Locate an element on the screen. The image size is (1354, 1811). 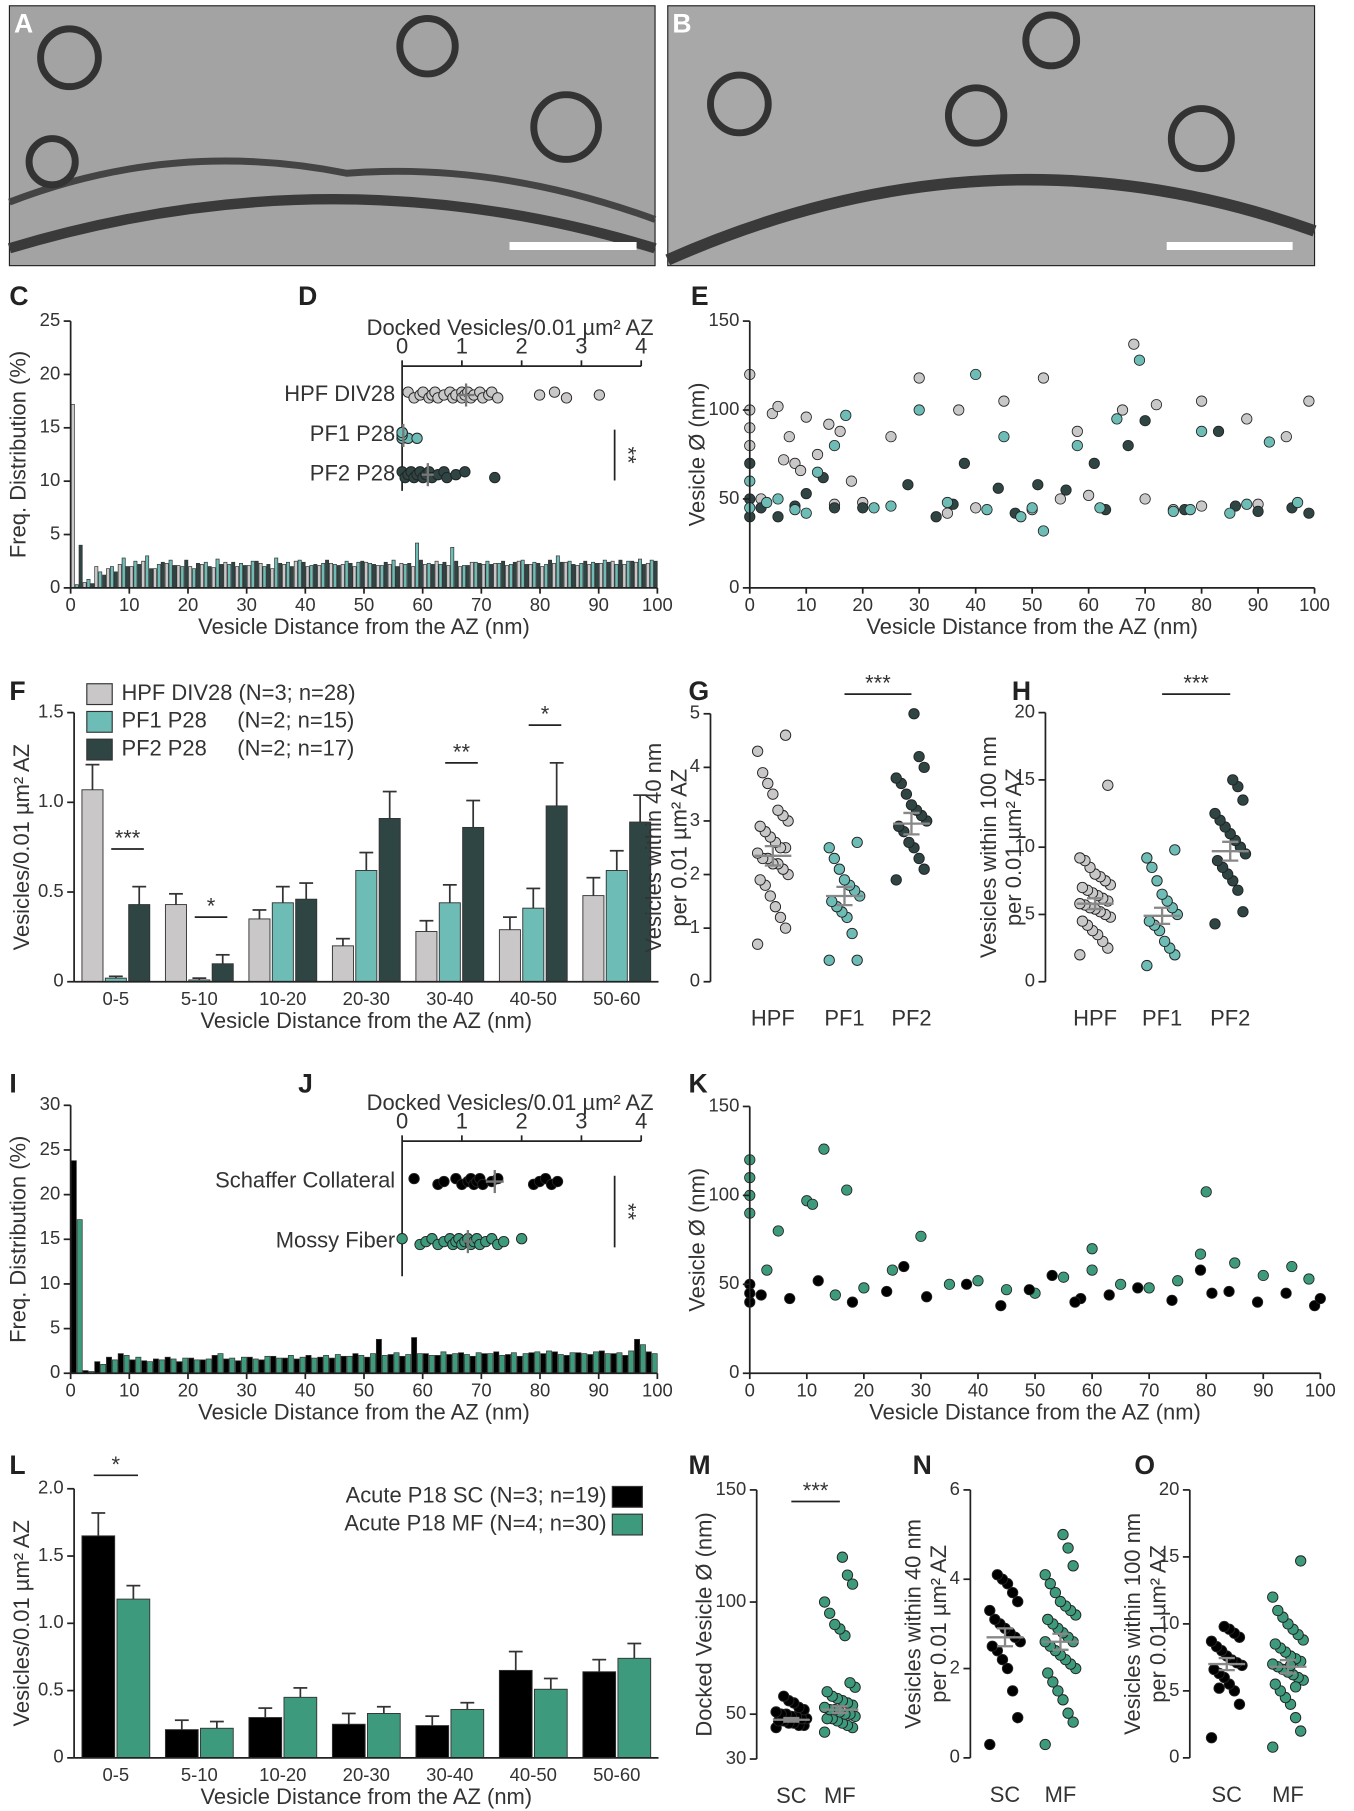
y-tick-label: 30 is located at coordinates (736, 1757).